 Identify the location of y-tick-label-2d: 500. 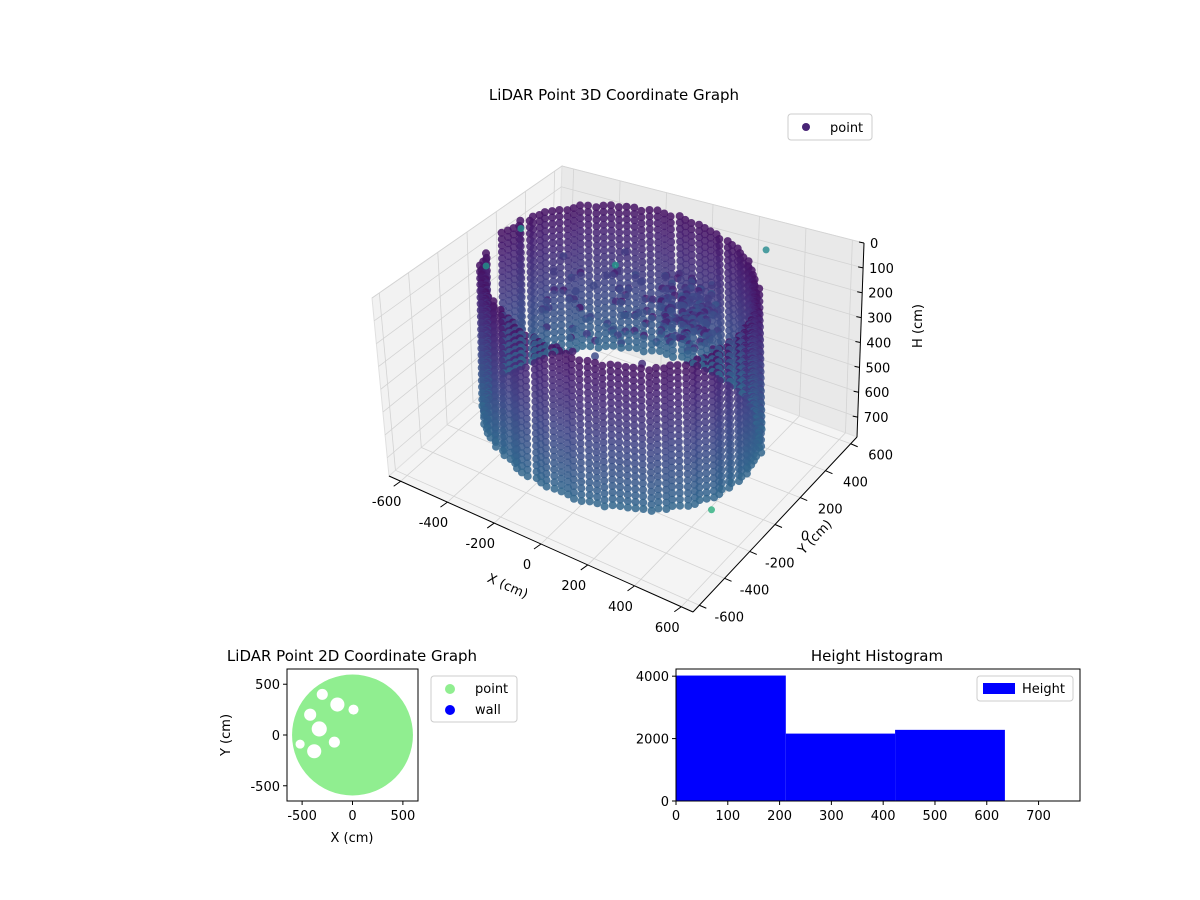
(267, 685).